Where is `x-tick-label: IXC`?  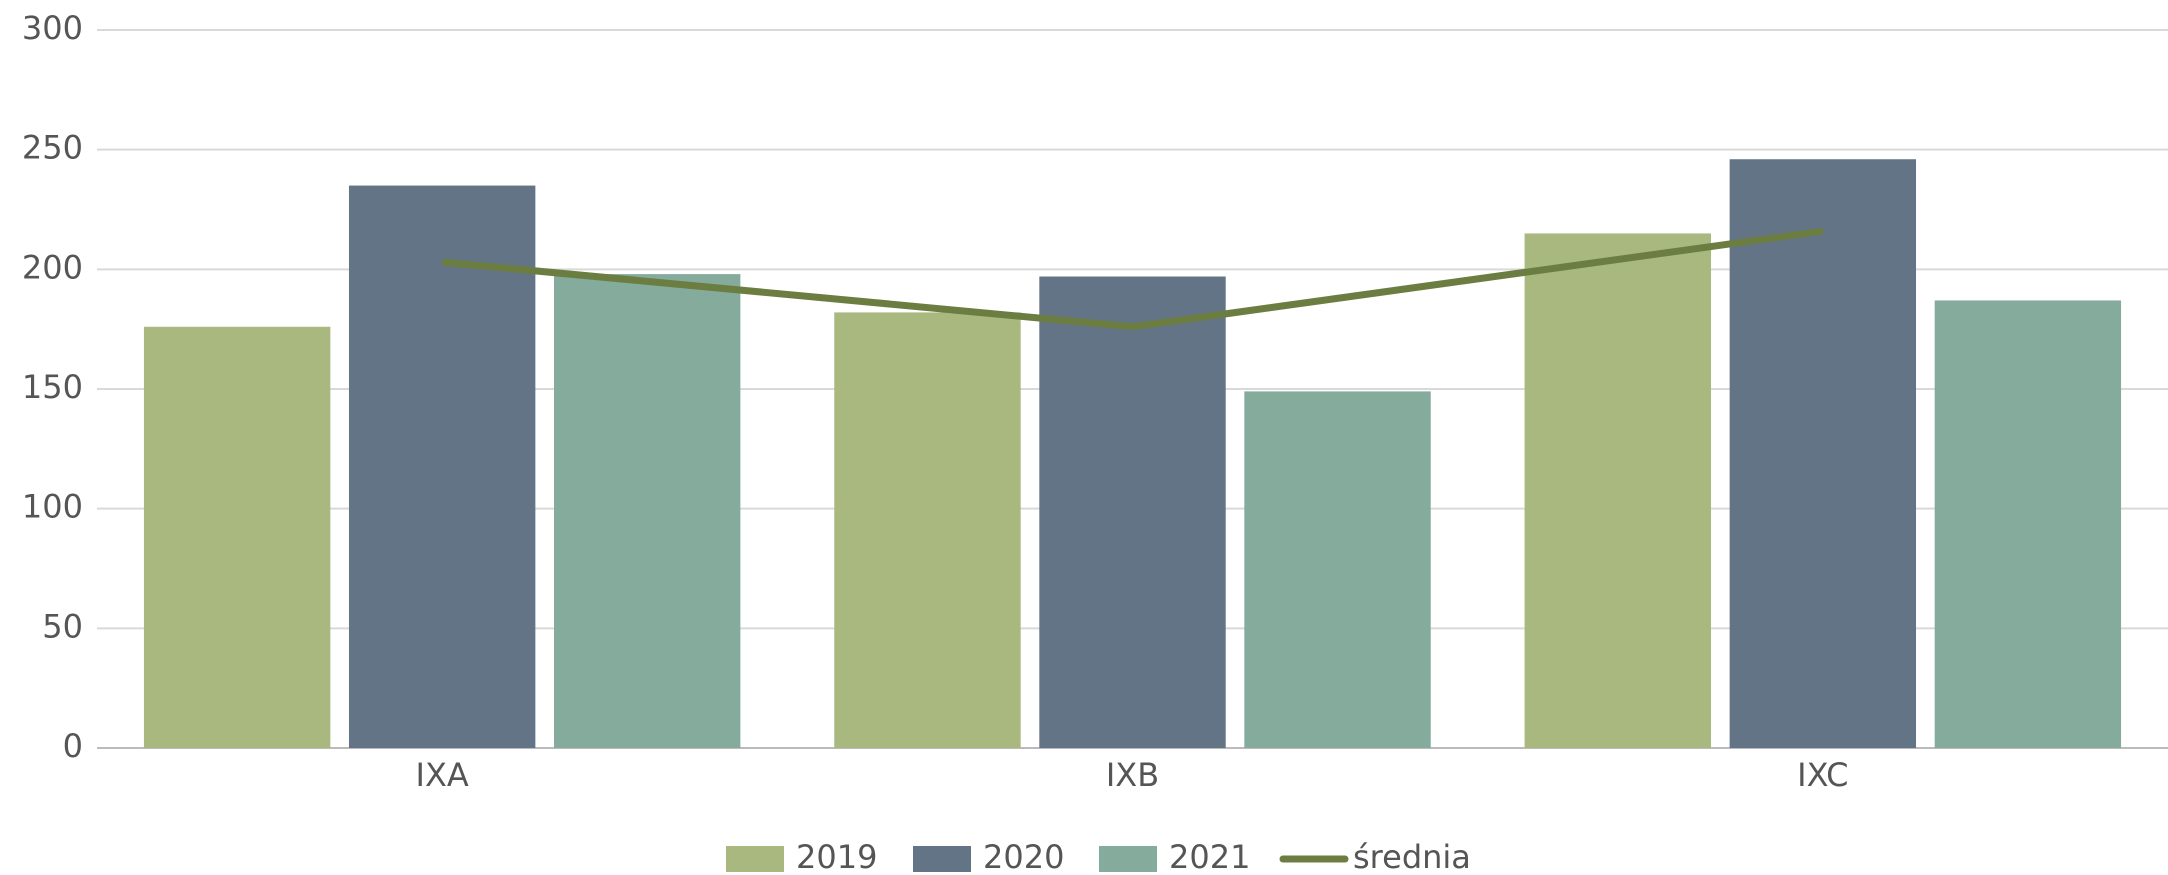 x-tick-label: IXC is located at coordinates (1822, 775).